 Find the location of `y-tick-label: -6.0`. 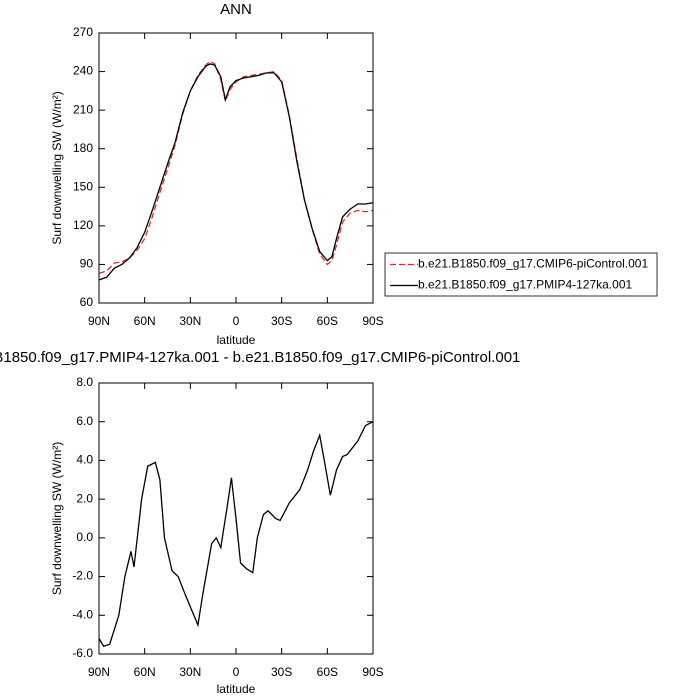

y-tick-label: -6.0 is located at coordinates (82, 653).